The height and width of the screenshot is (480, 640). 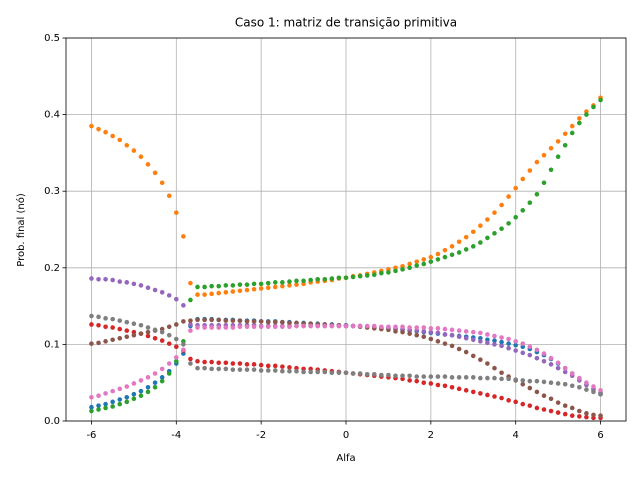 I want to click on y-tick-label: 0.1, so click(x=52, y=344).